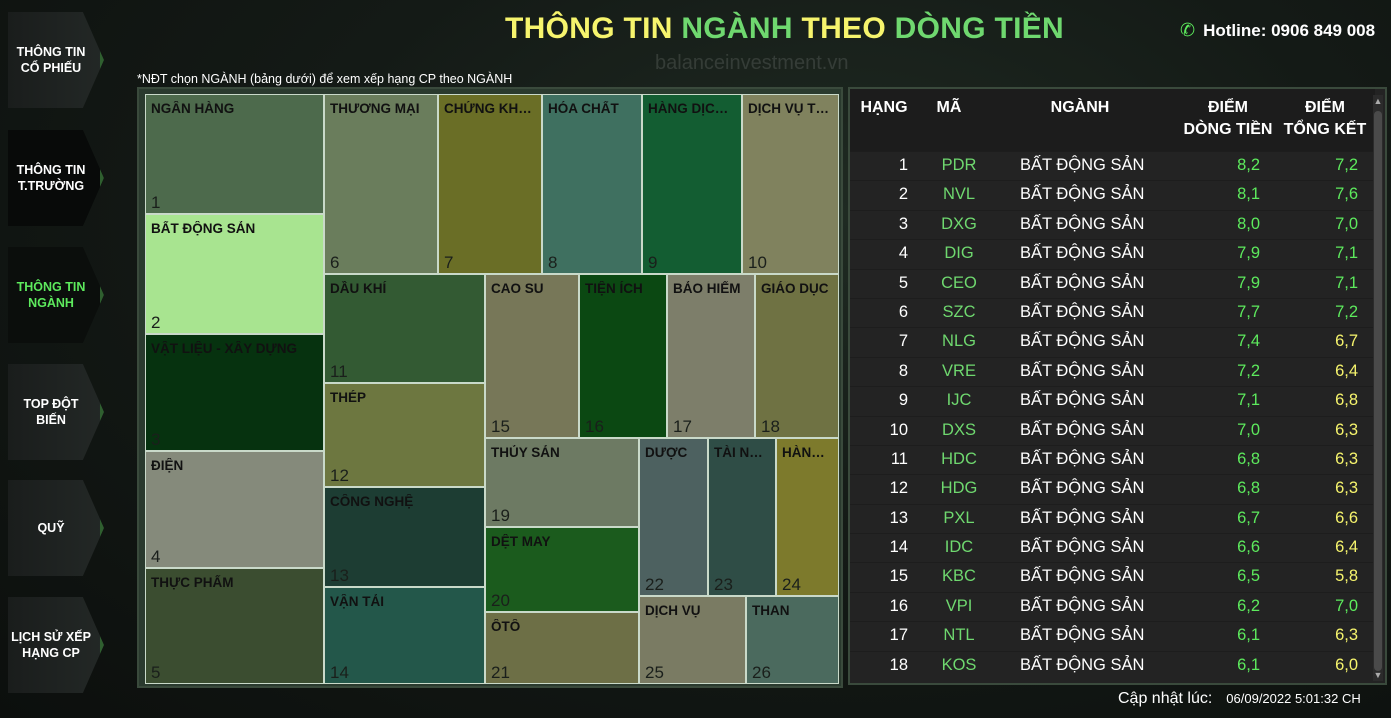  I want to click on nav-label: LỊCH SỬ XẾP HẠNG CP, so click(51, 645).